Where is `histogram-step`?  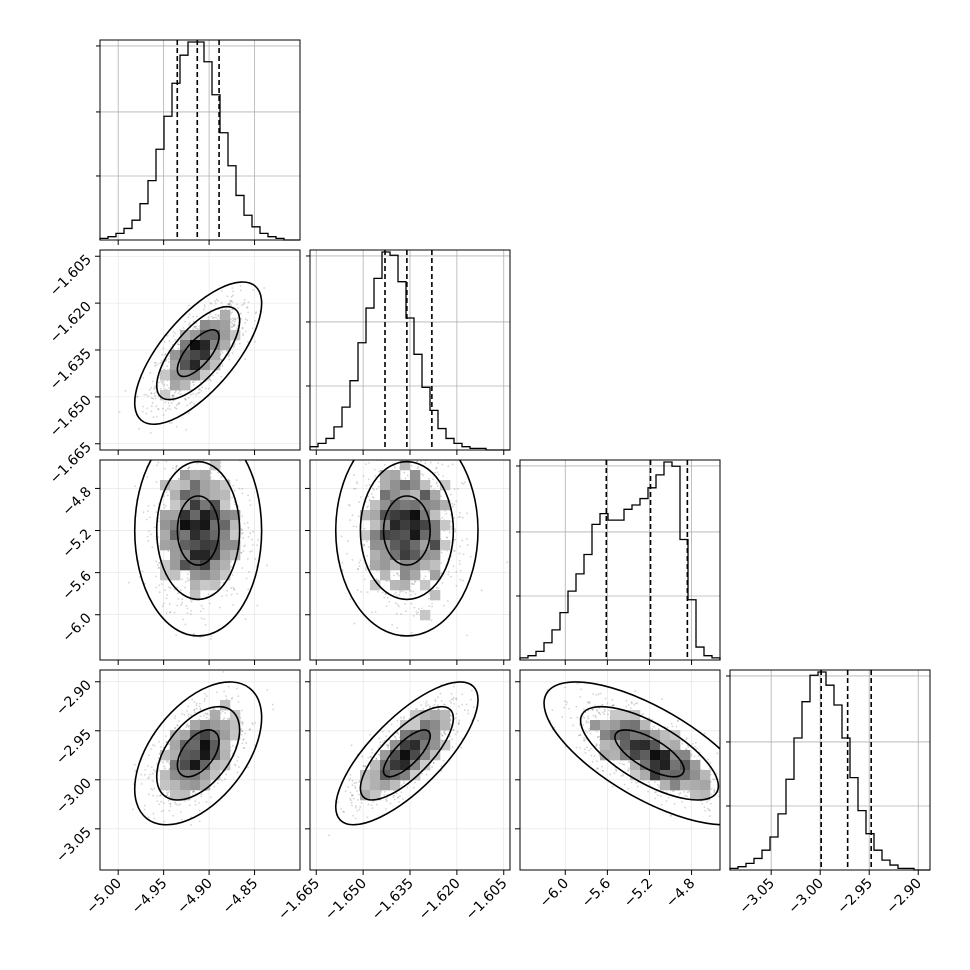
histogram-step is located at coordinates (199, 141).